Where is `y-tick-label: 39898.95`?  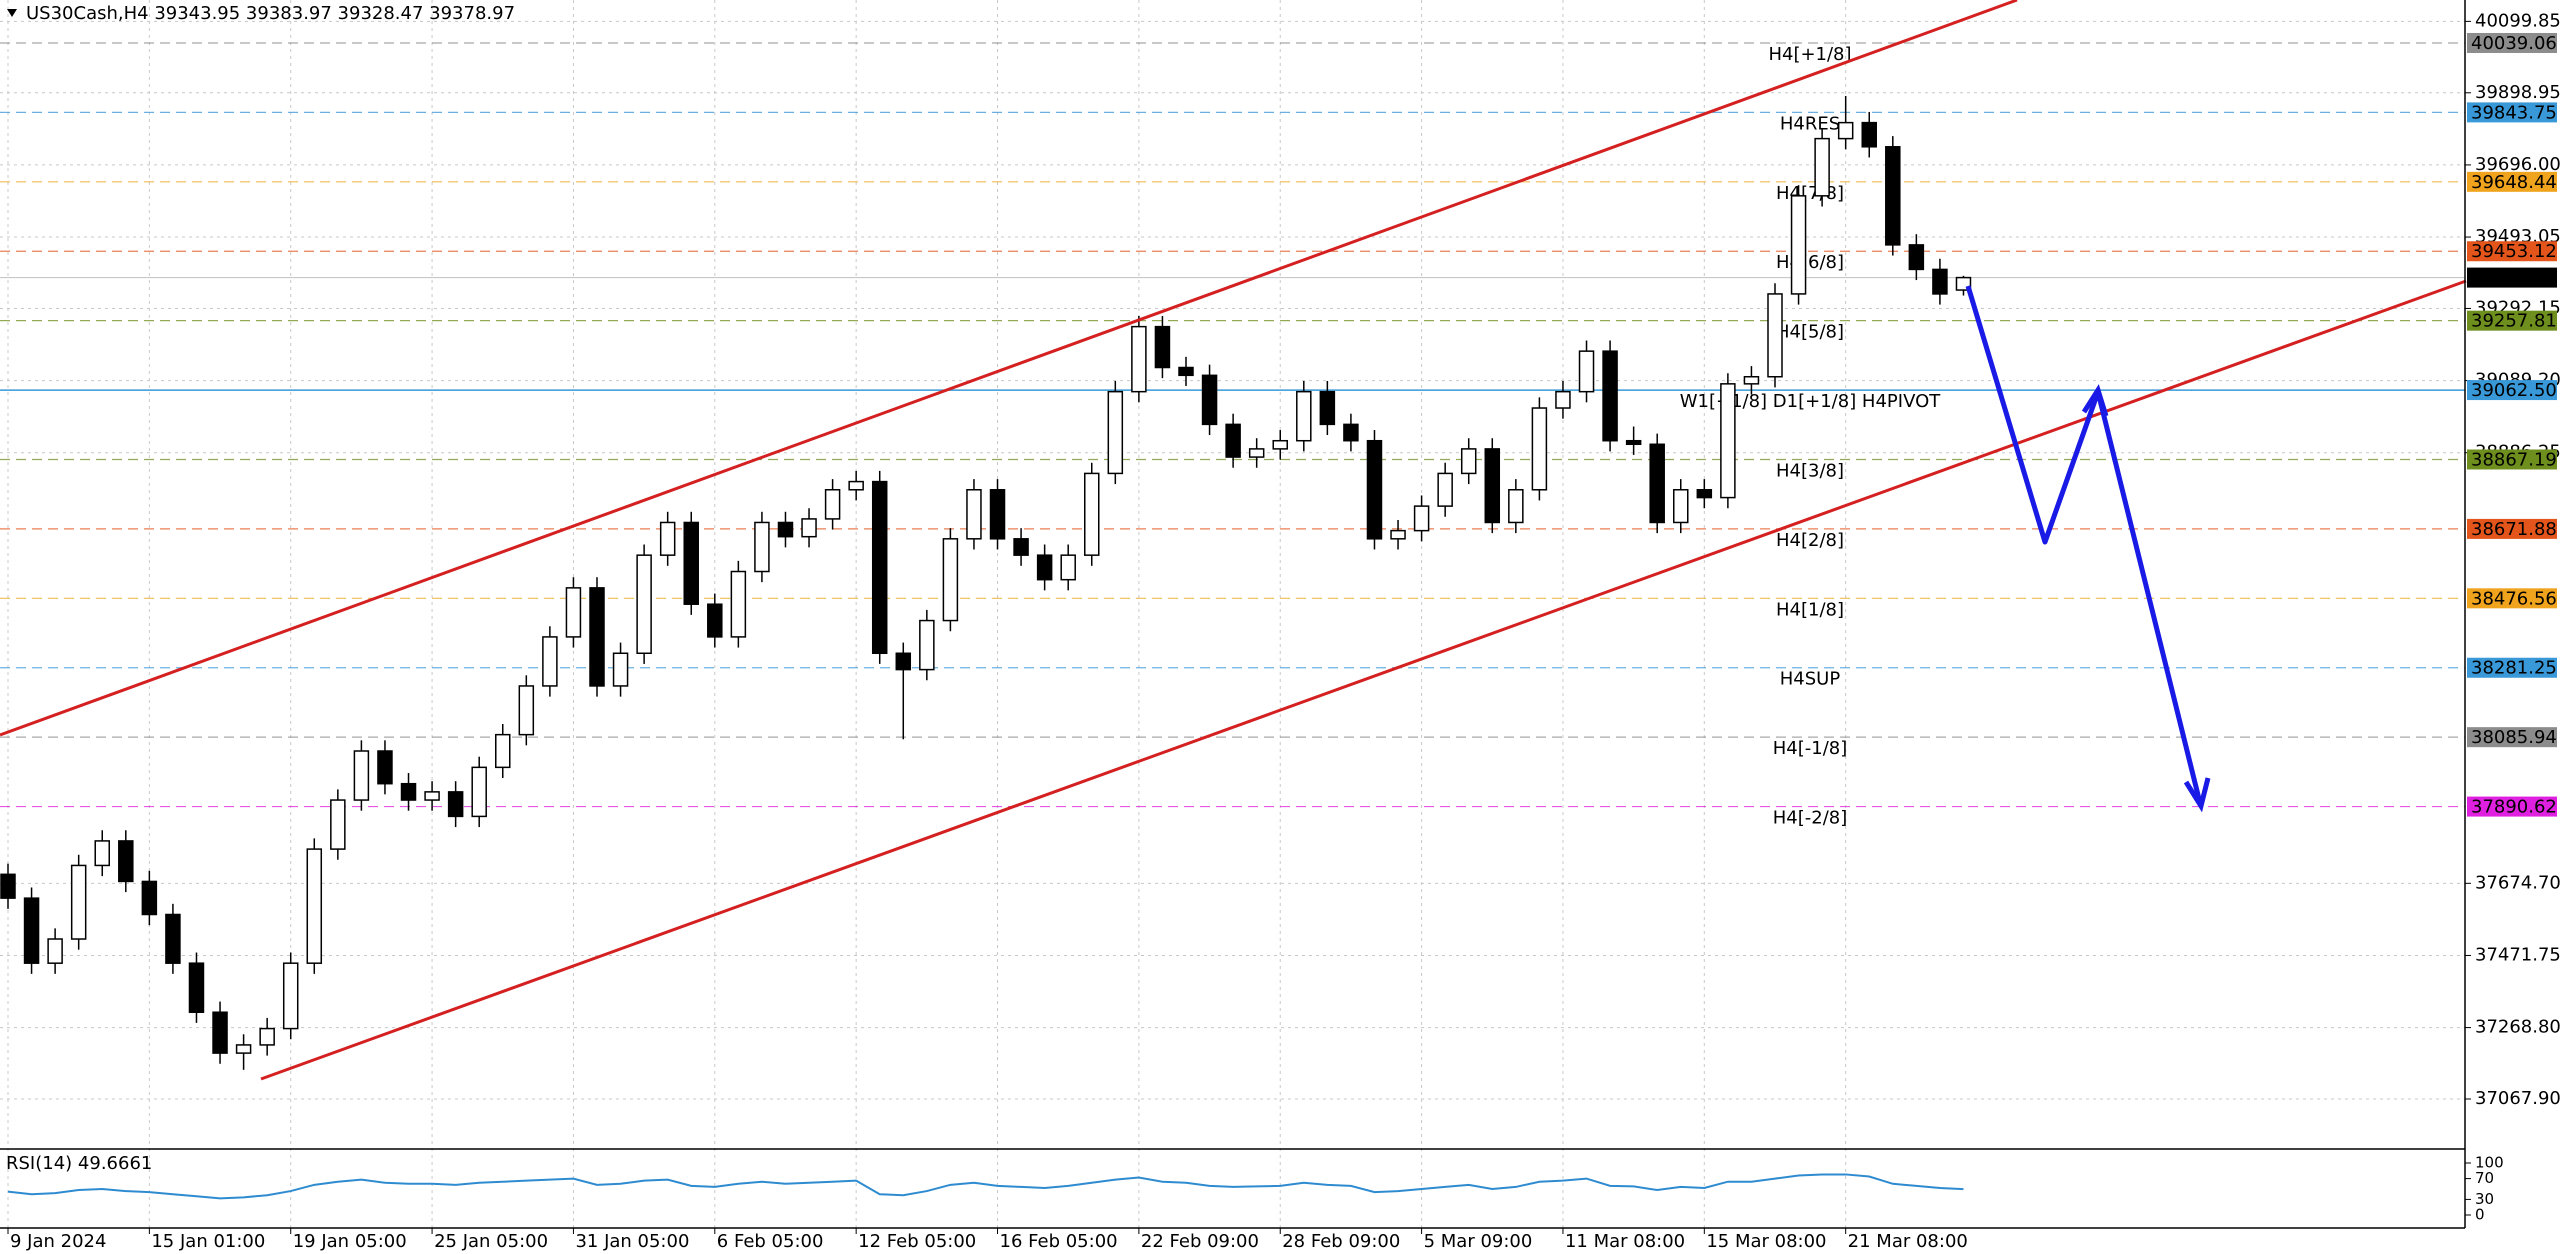
y-tick-label: 39898.95 is located at coordinates (2517, 92).